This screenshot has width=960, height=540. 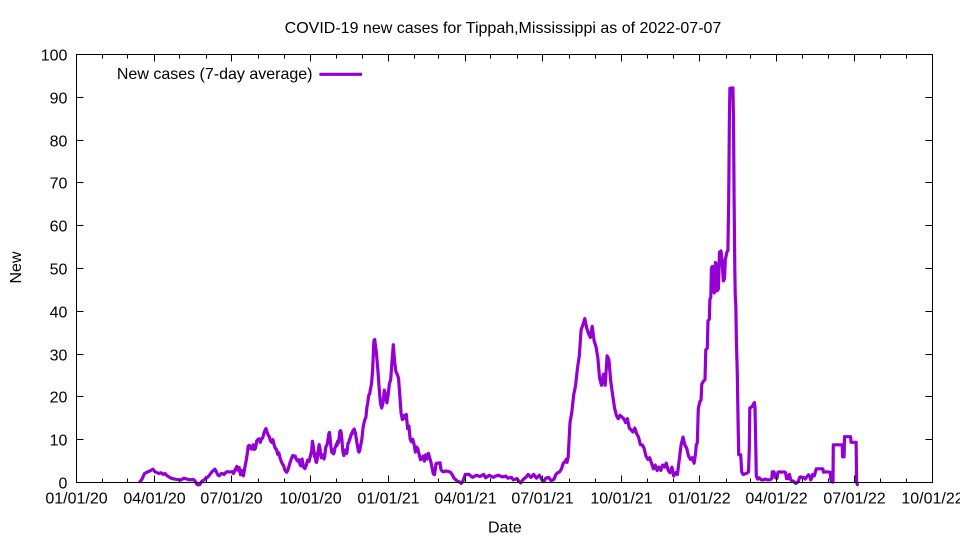 What do you see at coordinates (699, 499) in the screenshot?
I see `svg-text: 01/01/22` at bounding box center [699, 499].